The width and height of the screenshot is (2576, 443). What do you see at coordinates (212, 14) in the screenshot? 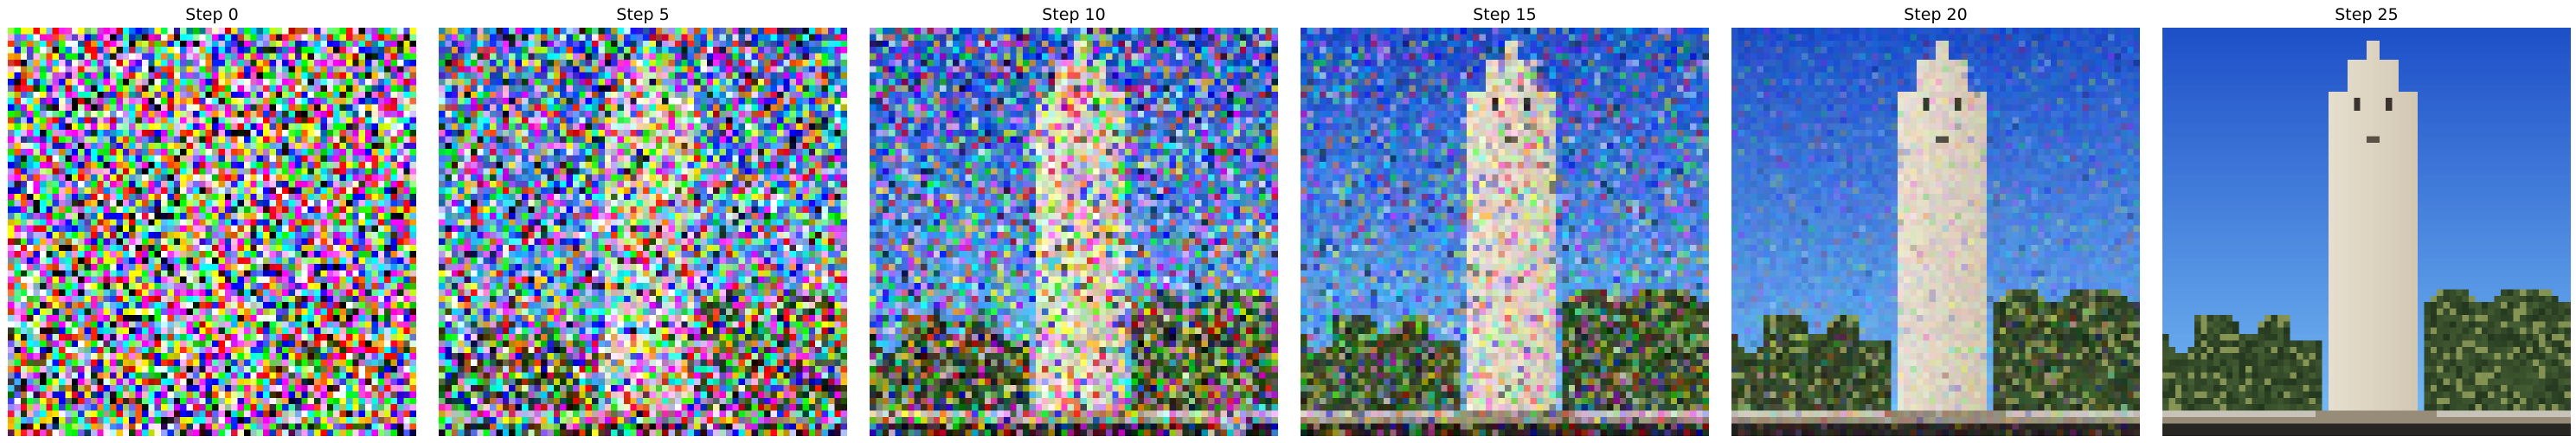
I see `panel-title: Step 0` at bounding box center [212, 14].